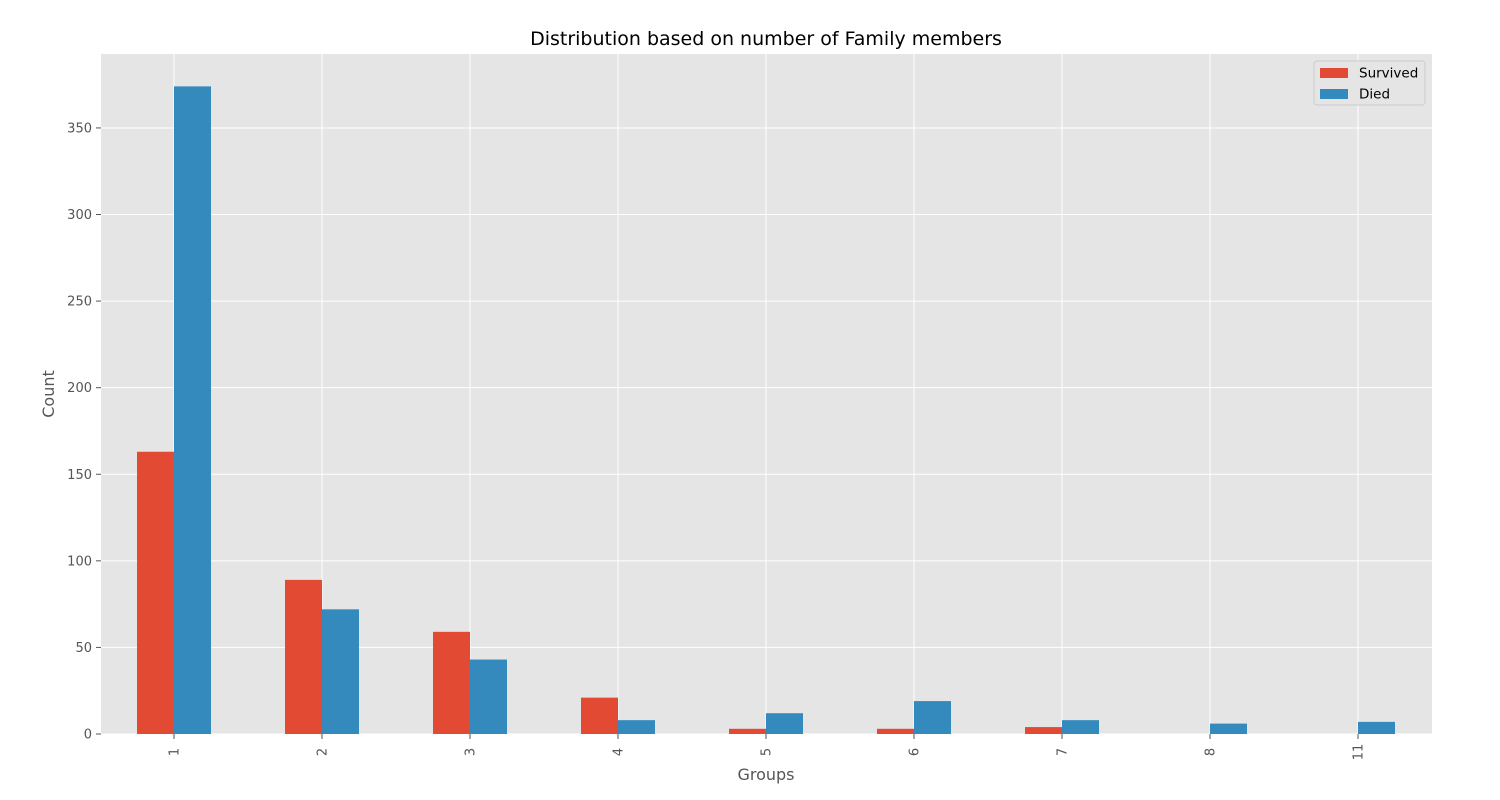 The image size is (1500, 800). What do you see at coordinates (79, 388) in the screenshot?
I see `y-tick-label: 200` at bounding box center [79, 388].